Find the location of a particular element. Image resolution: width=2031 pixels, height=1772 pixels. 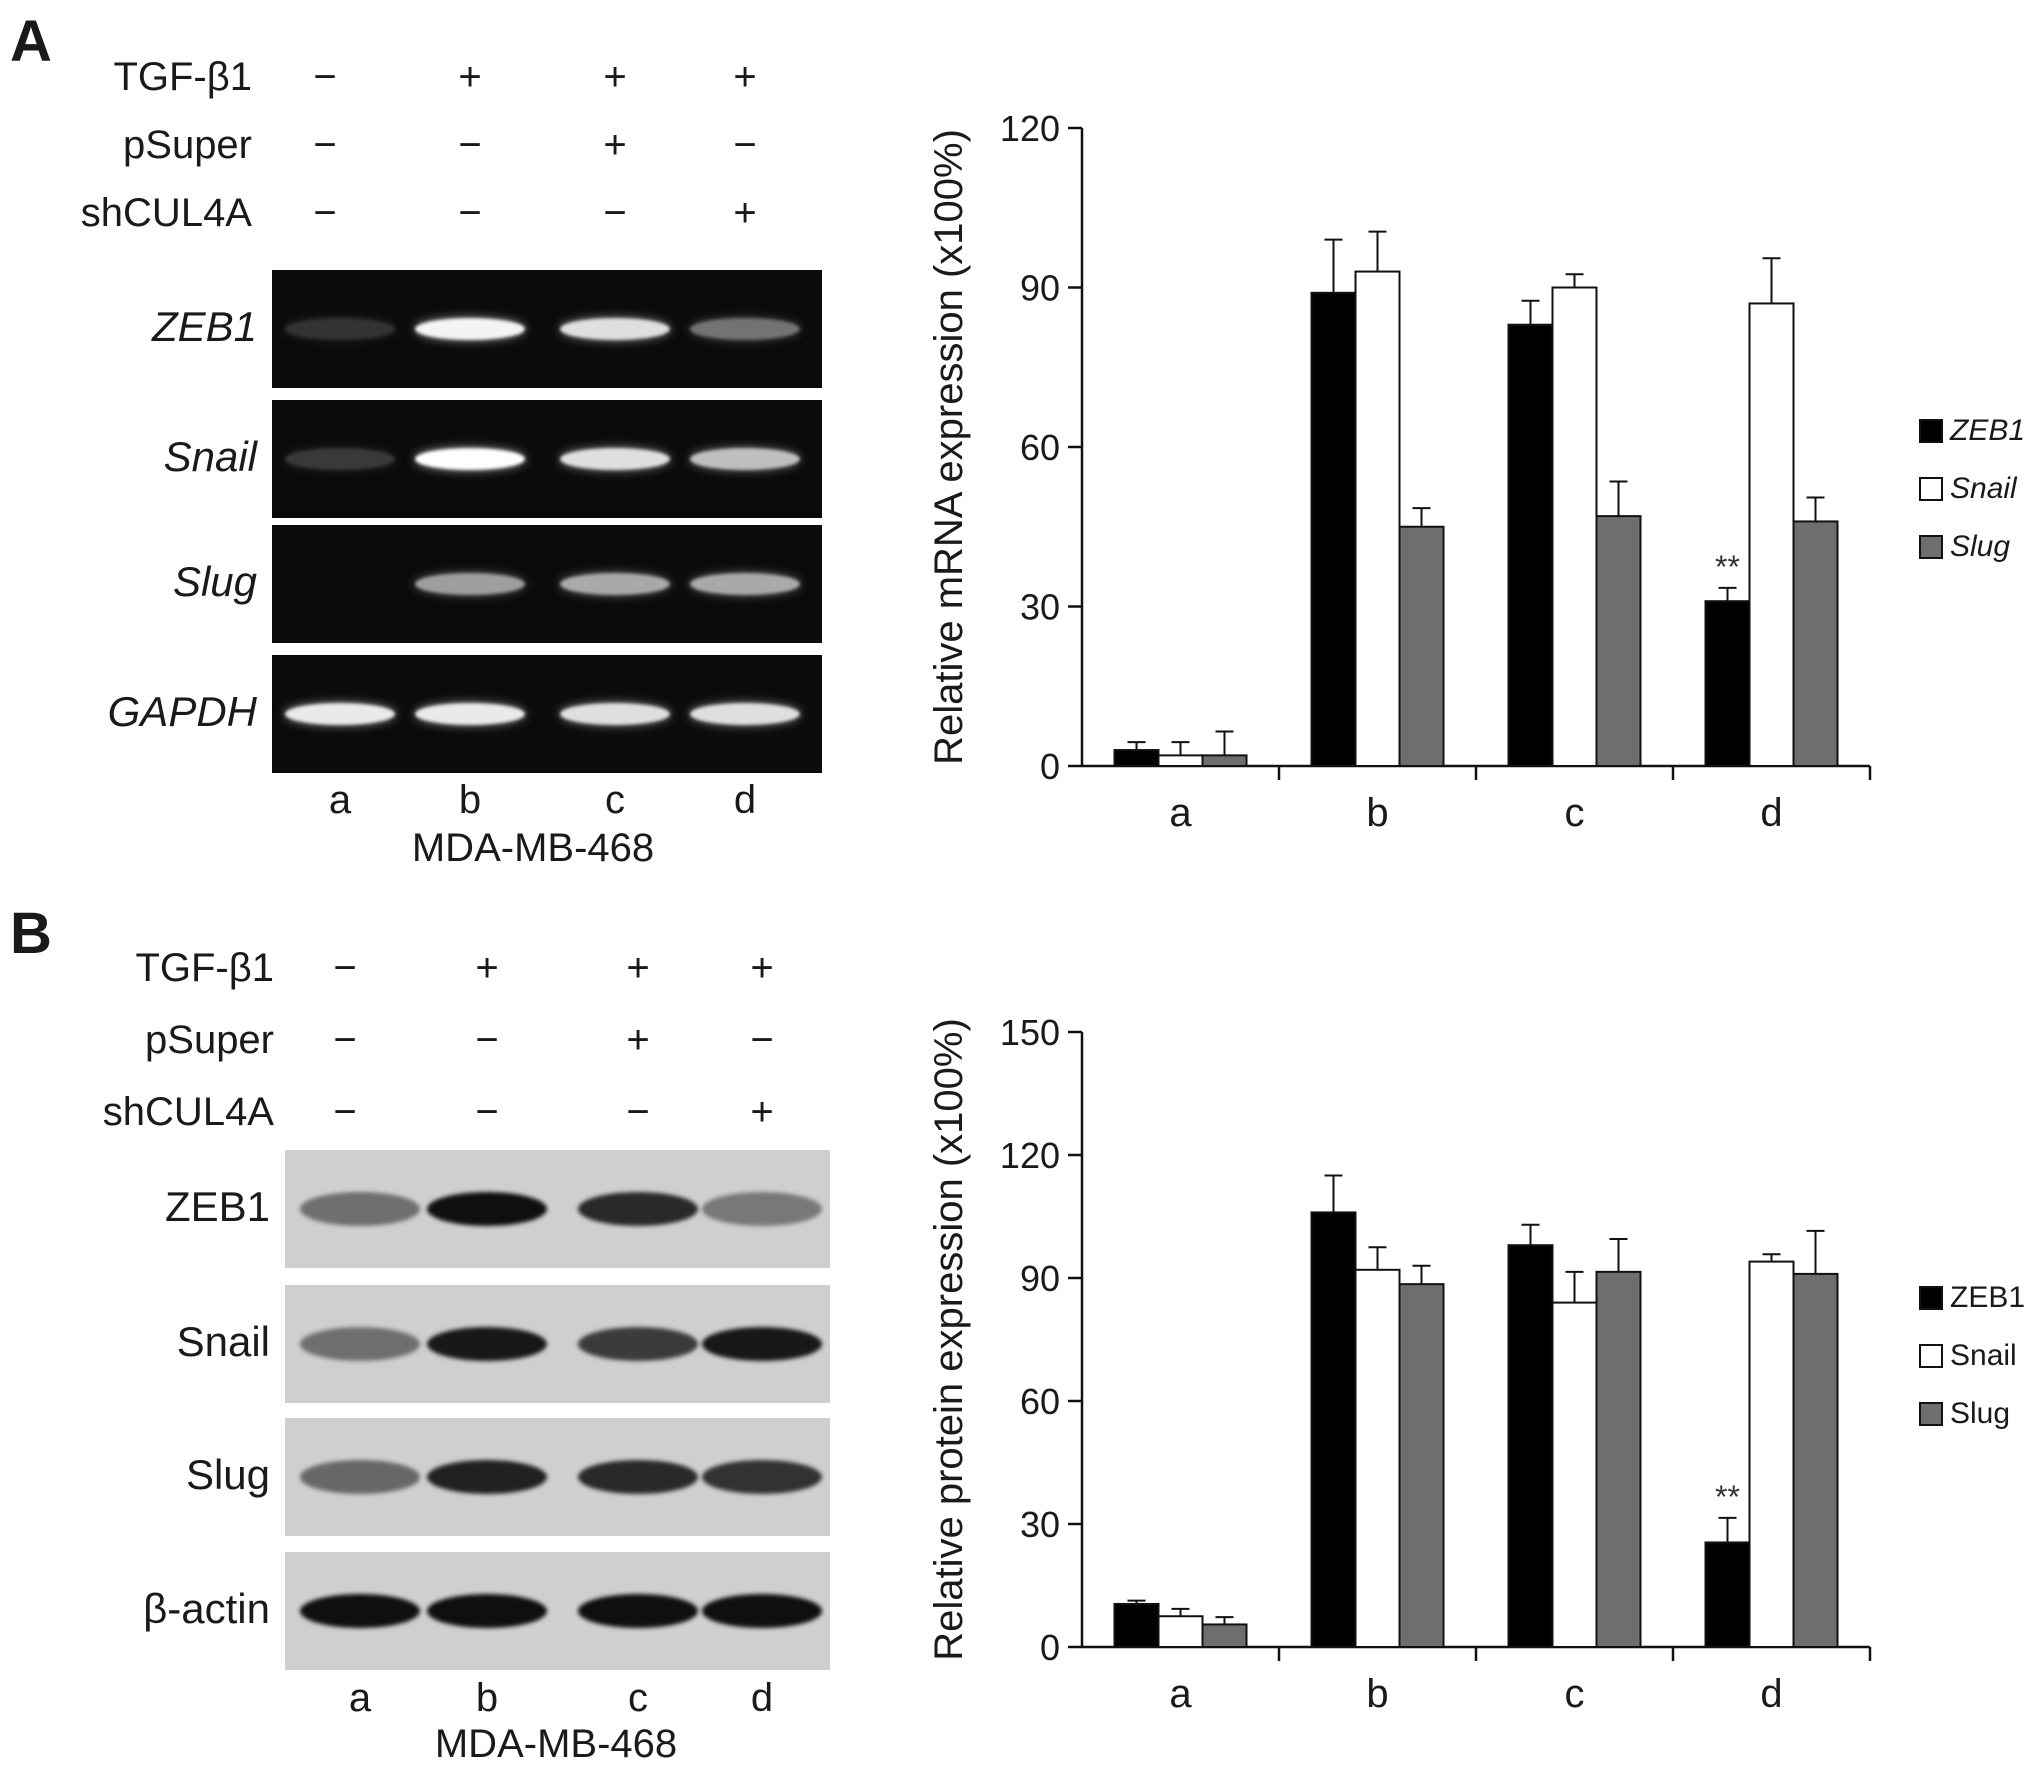

cell-line-a: MDA-MB-468 is located at coordinates (533, 848).